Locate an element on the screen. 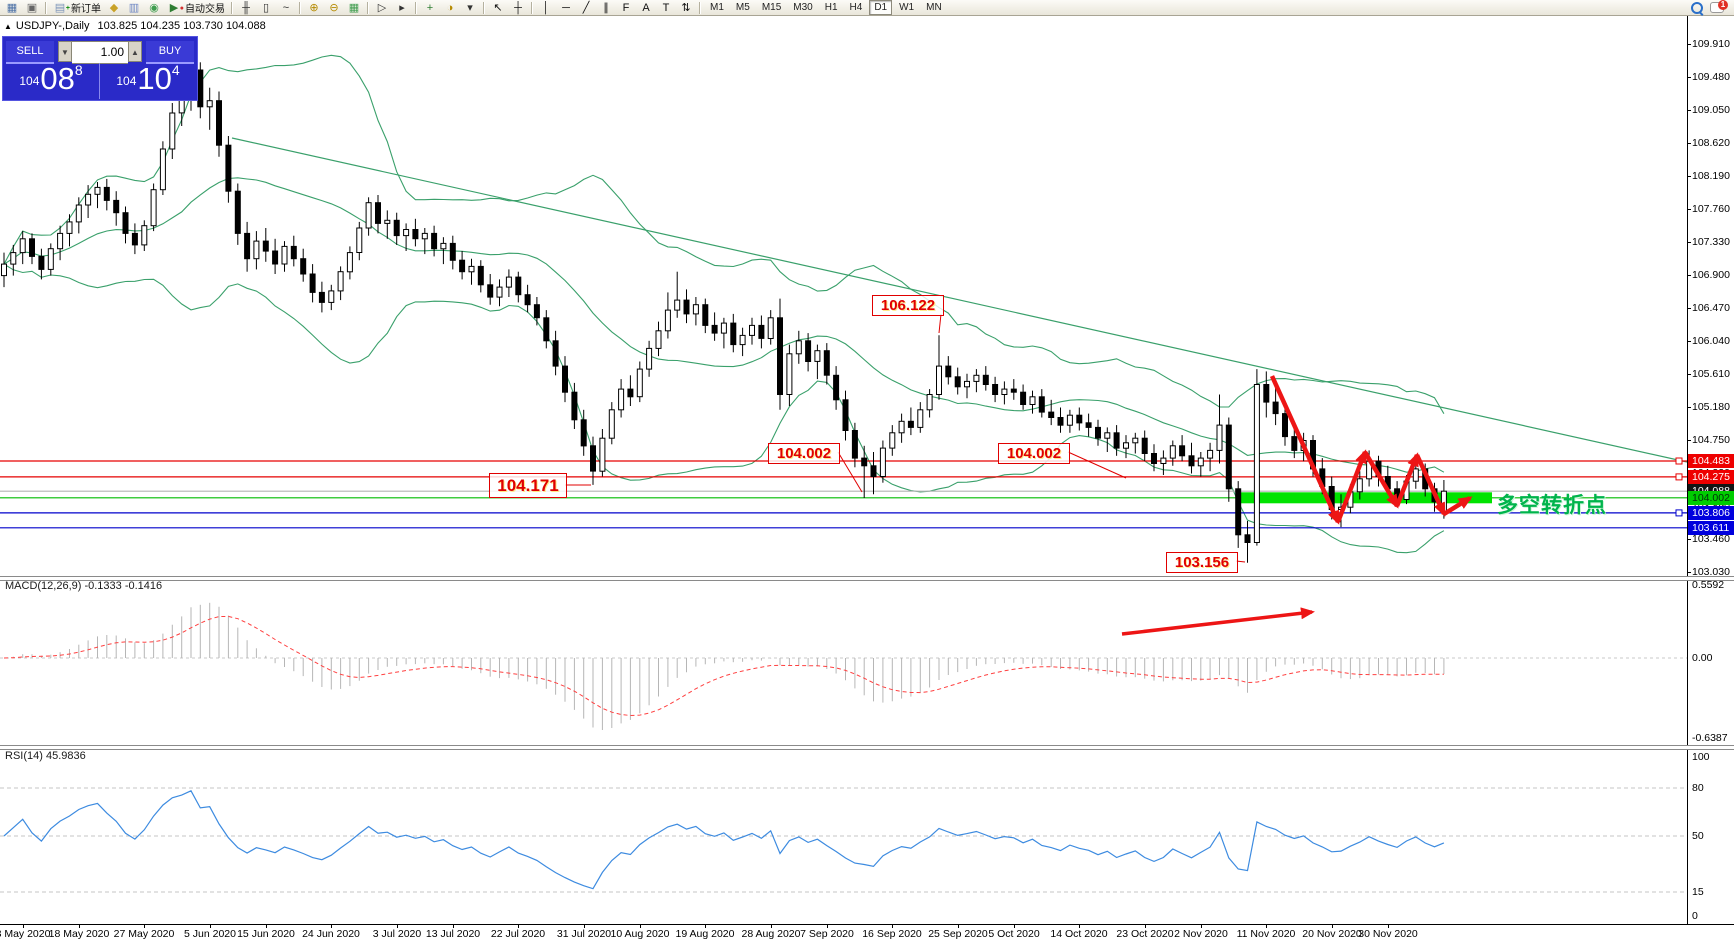 This screenshot has width=1734, height=941. rsi-line is located at coordinates (724, 840).